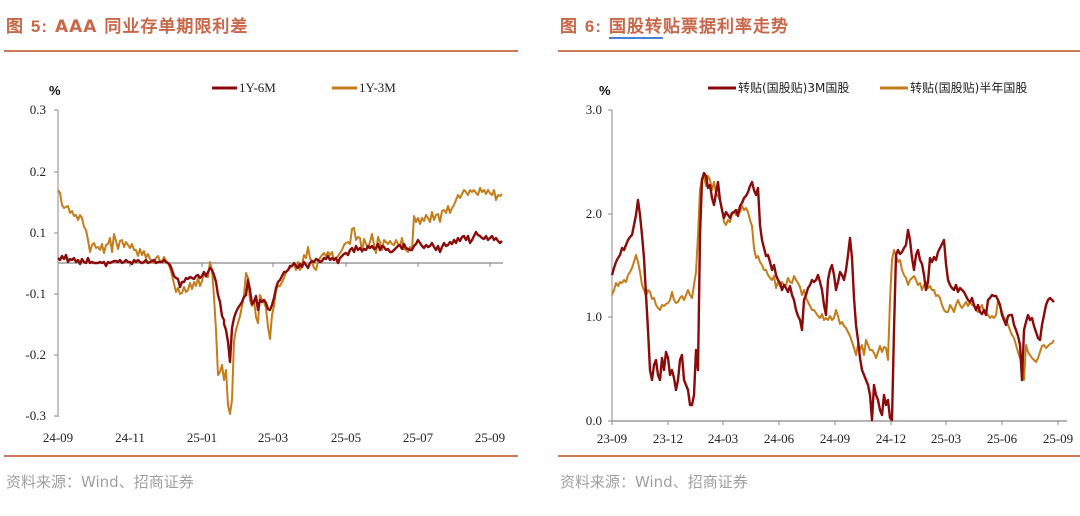  What do you see at coordinates (42, 262) in the screenshot?
I see `y-axis: 0.3 0.2 0.1 -0.1 -0.2 -0.3` at bounding box center [42, 262].